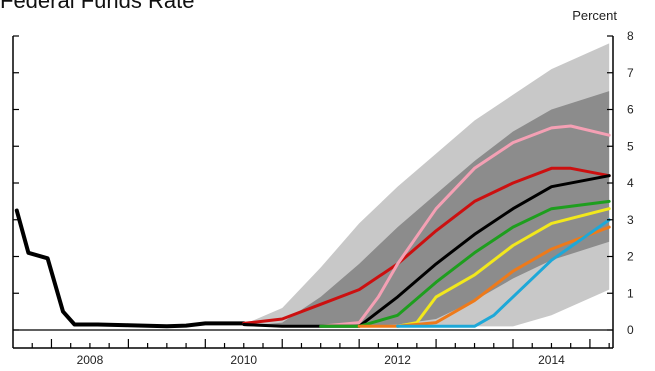 The image size is (655, 371). I want to click on y-tick-label: 8, so click(630, 36).